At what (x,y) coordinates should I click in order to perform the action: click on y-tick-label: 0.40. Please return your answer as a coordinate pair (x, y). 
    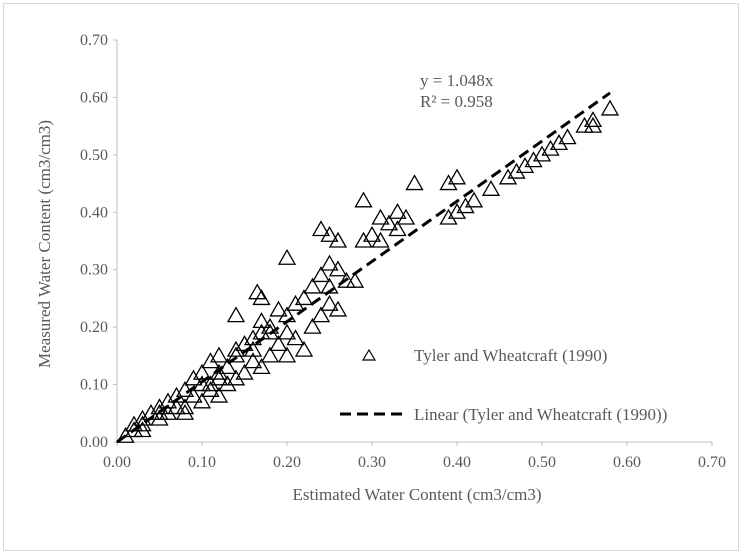
    Looking at the image, I should click on (94, 212).